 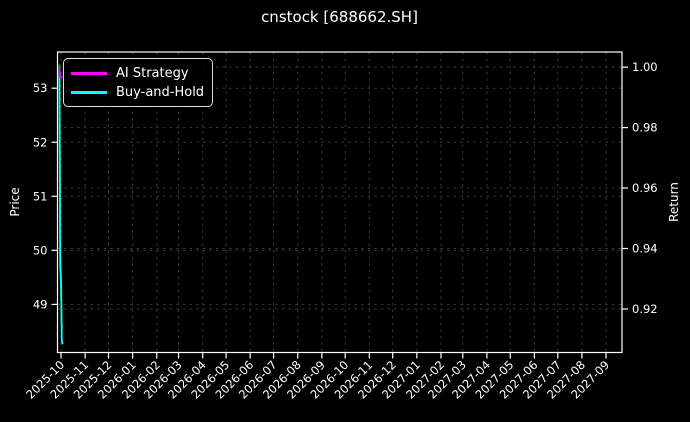 I want to click on y-tick-label-left: 53, so click(x=40, y=88).